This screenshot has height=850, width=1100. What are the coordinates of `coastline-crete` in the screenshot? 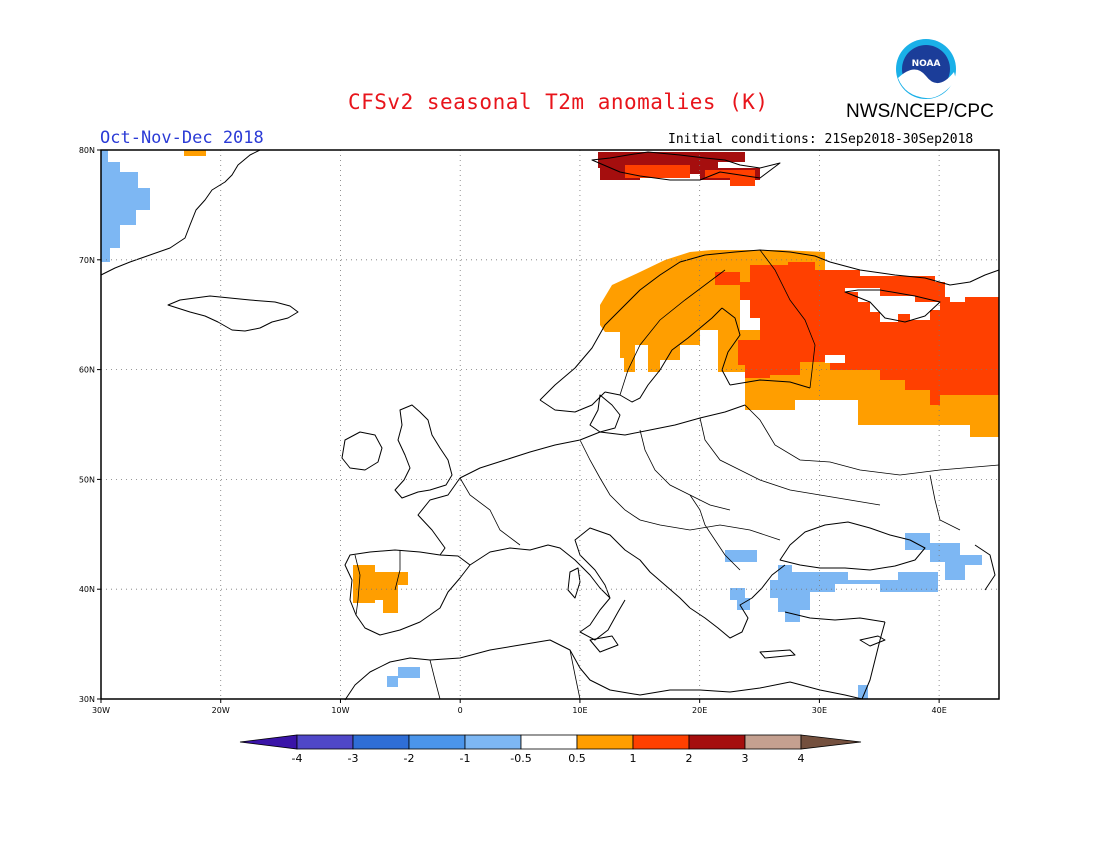 It's located at (777, 654).